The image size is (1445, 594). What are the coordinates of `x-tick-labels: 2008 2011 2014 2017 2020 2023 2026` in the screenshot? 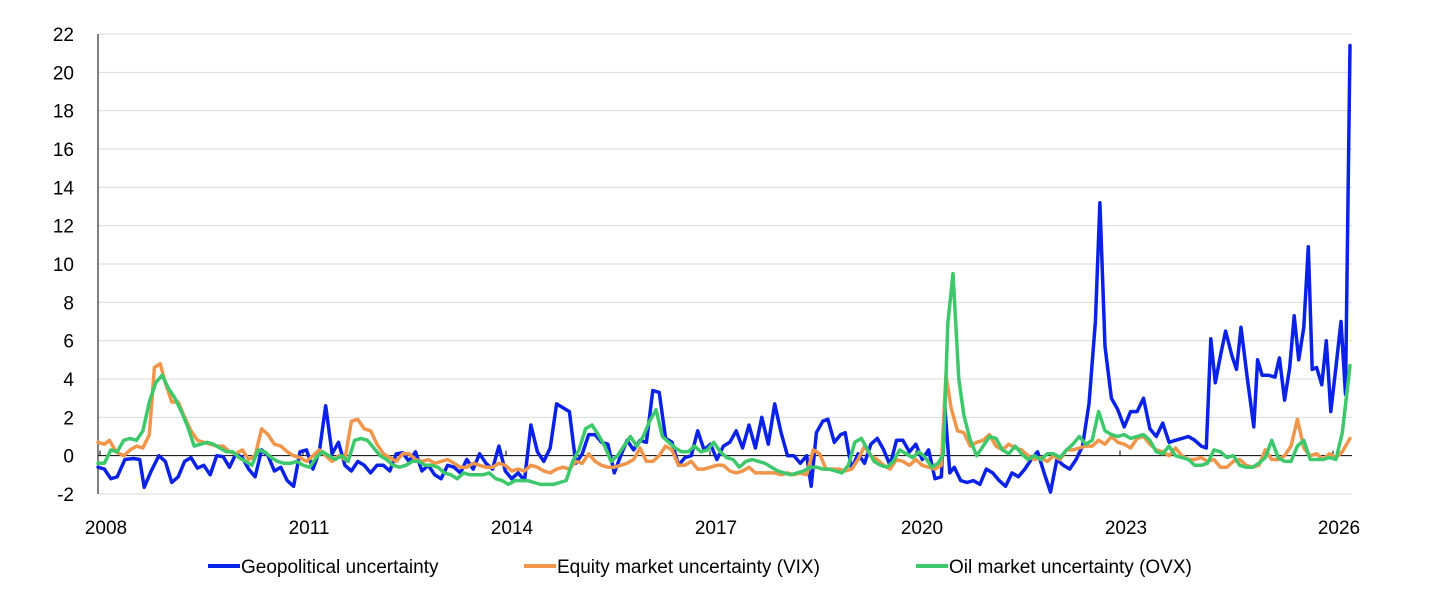 It's located at (722, 528).